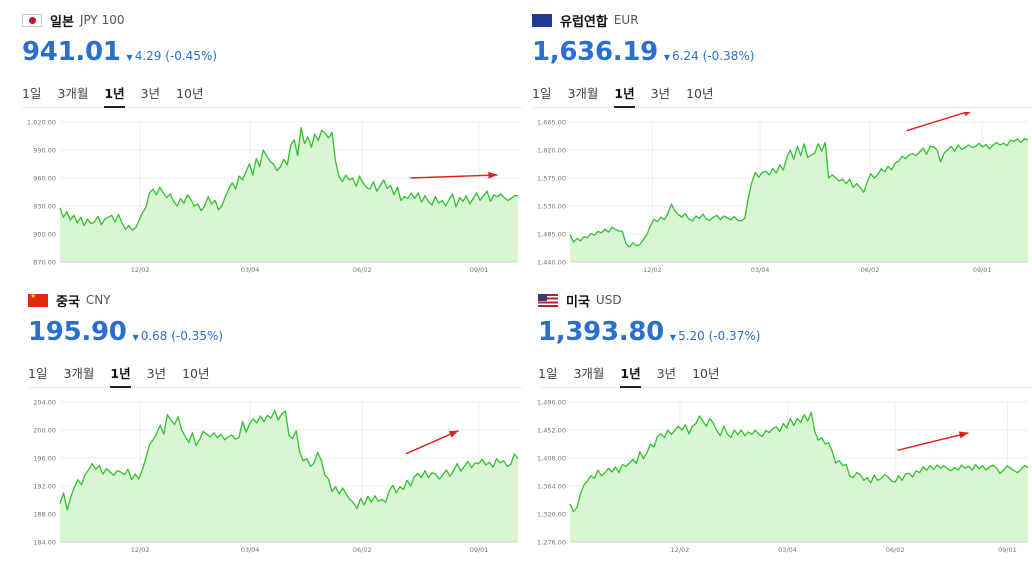 The height and width of the screenshot is (570, 1032). Describe the element at coordinates (44, 179) in the screenshot. I see `y-tick-label: 960.00` at that location.